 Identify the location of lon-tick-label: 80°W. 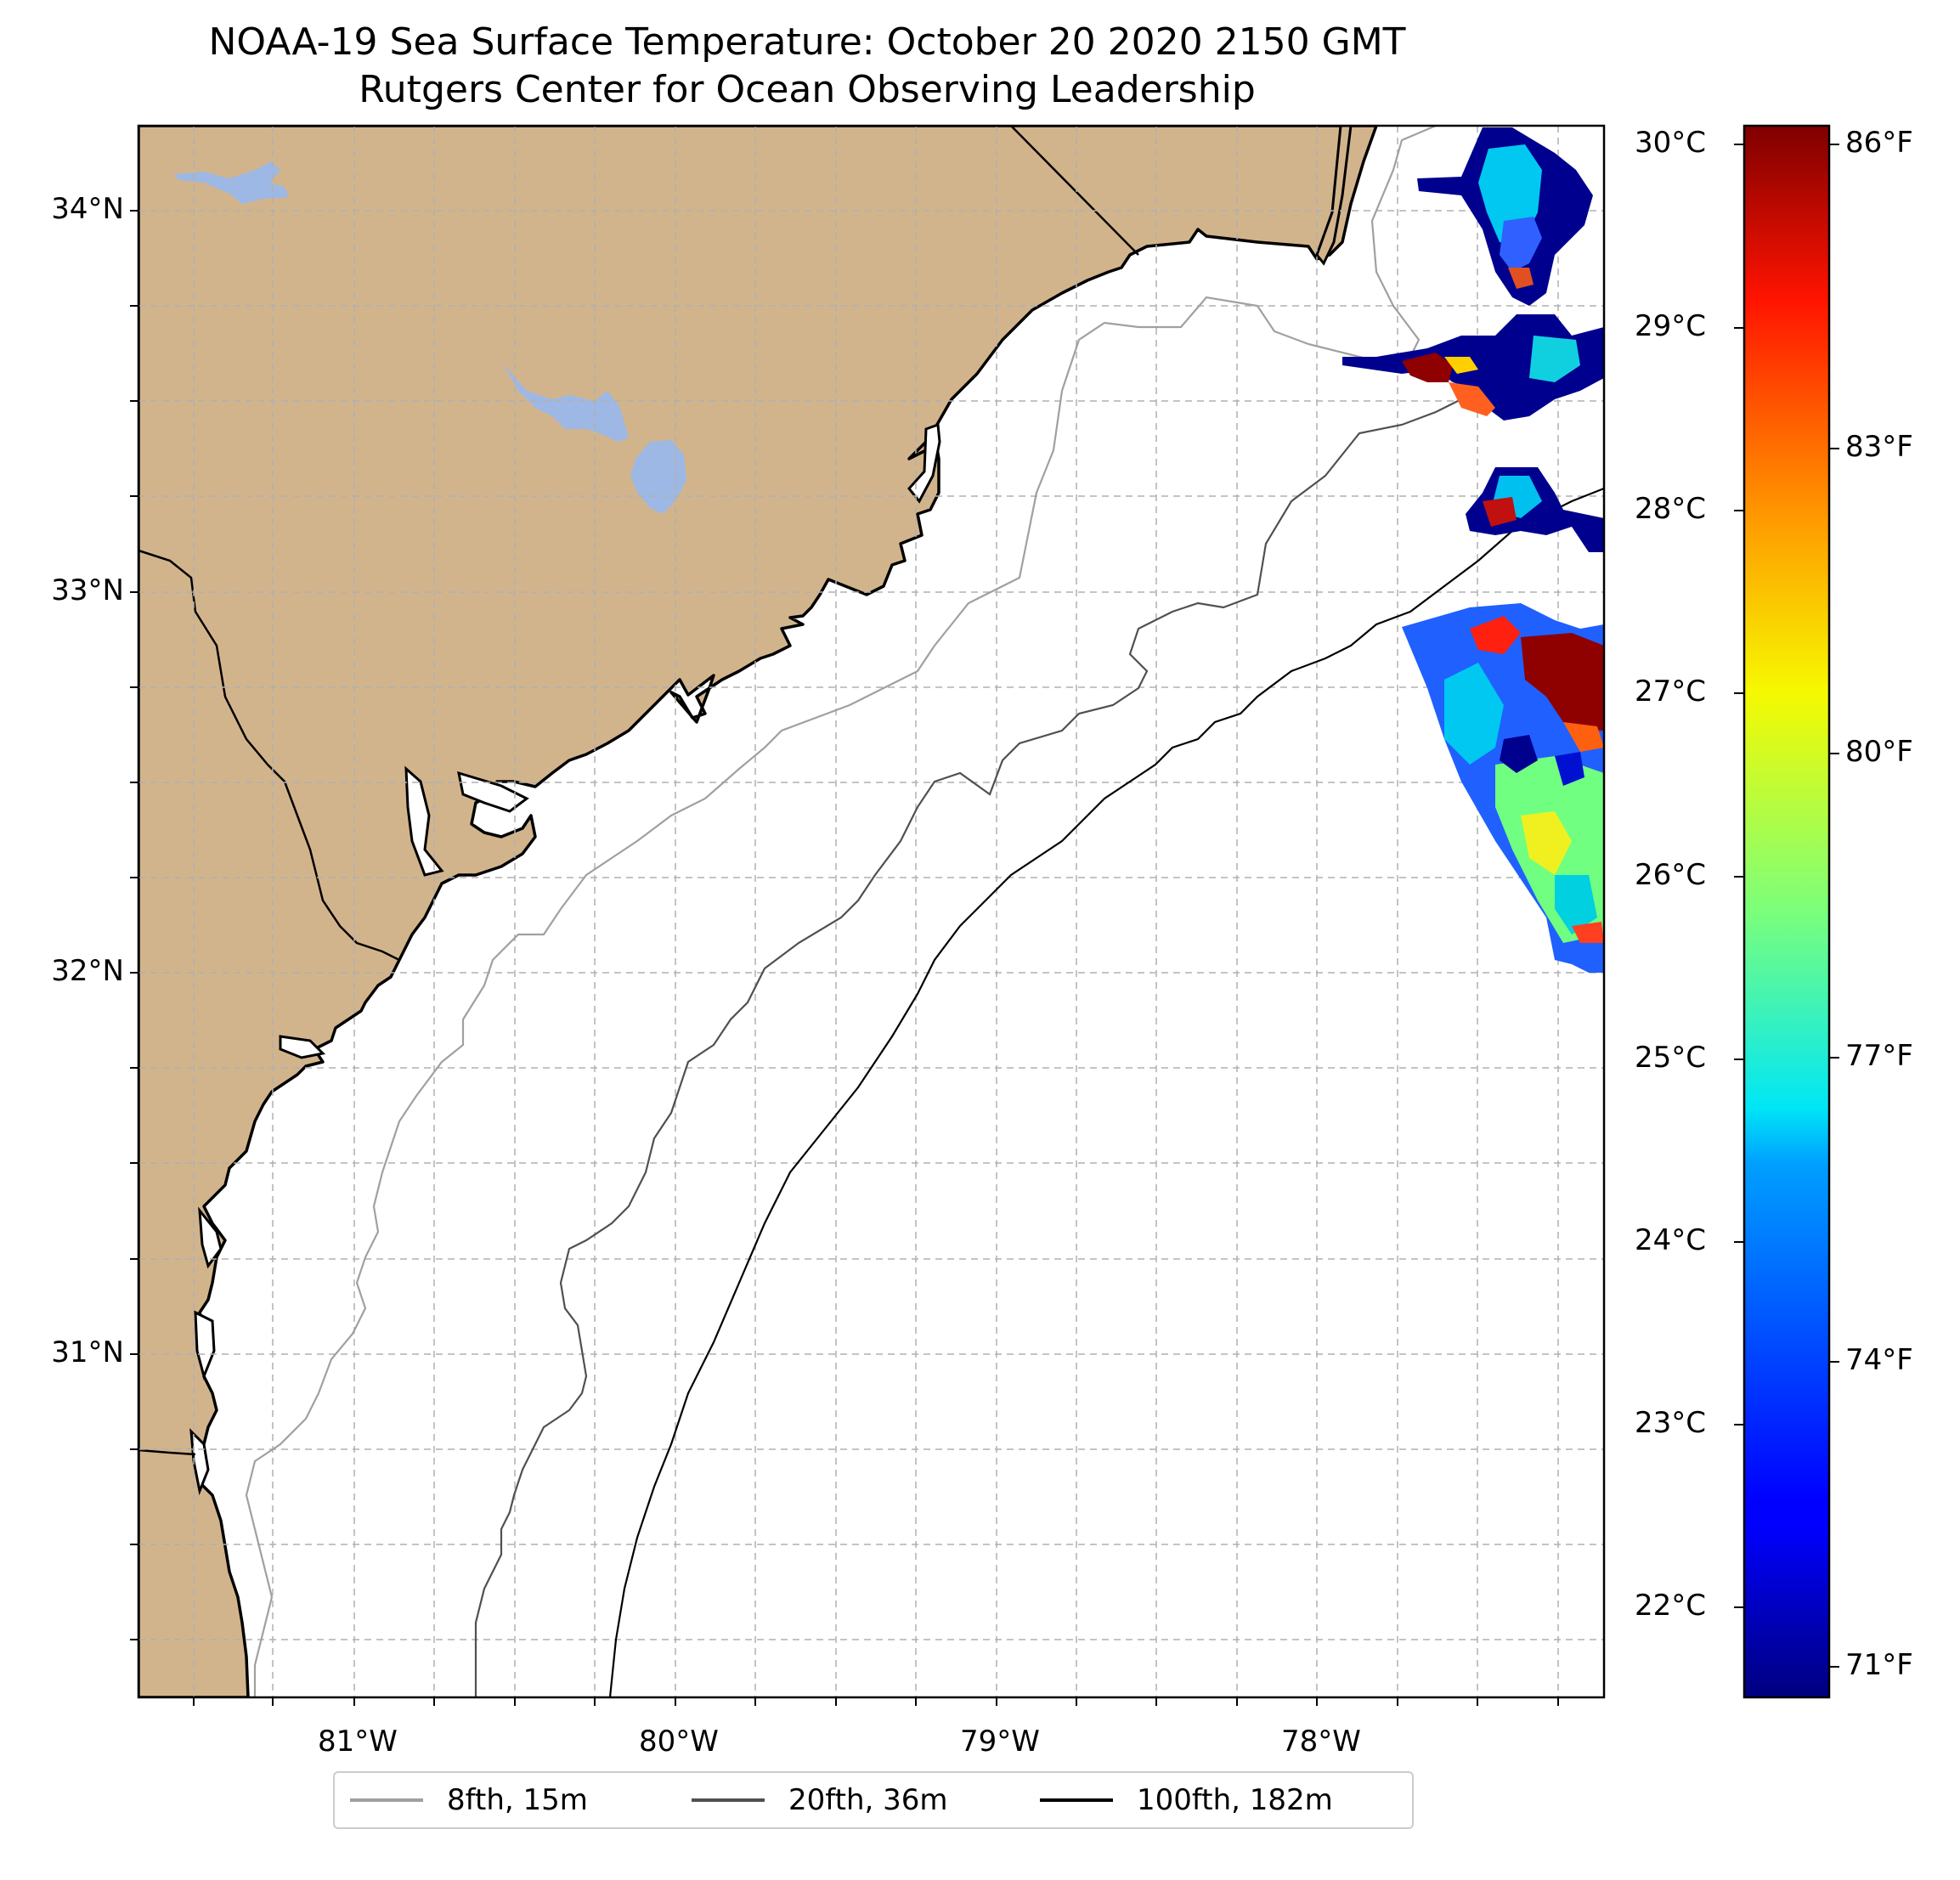
(679, 1742).